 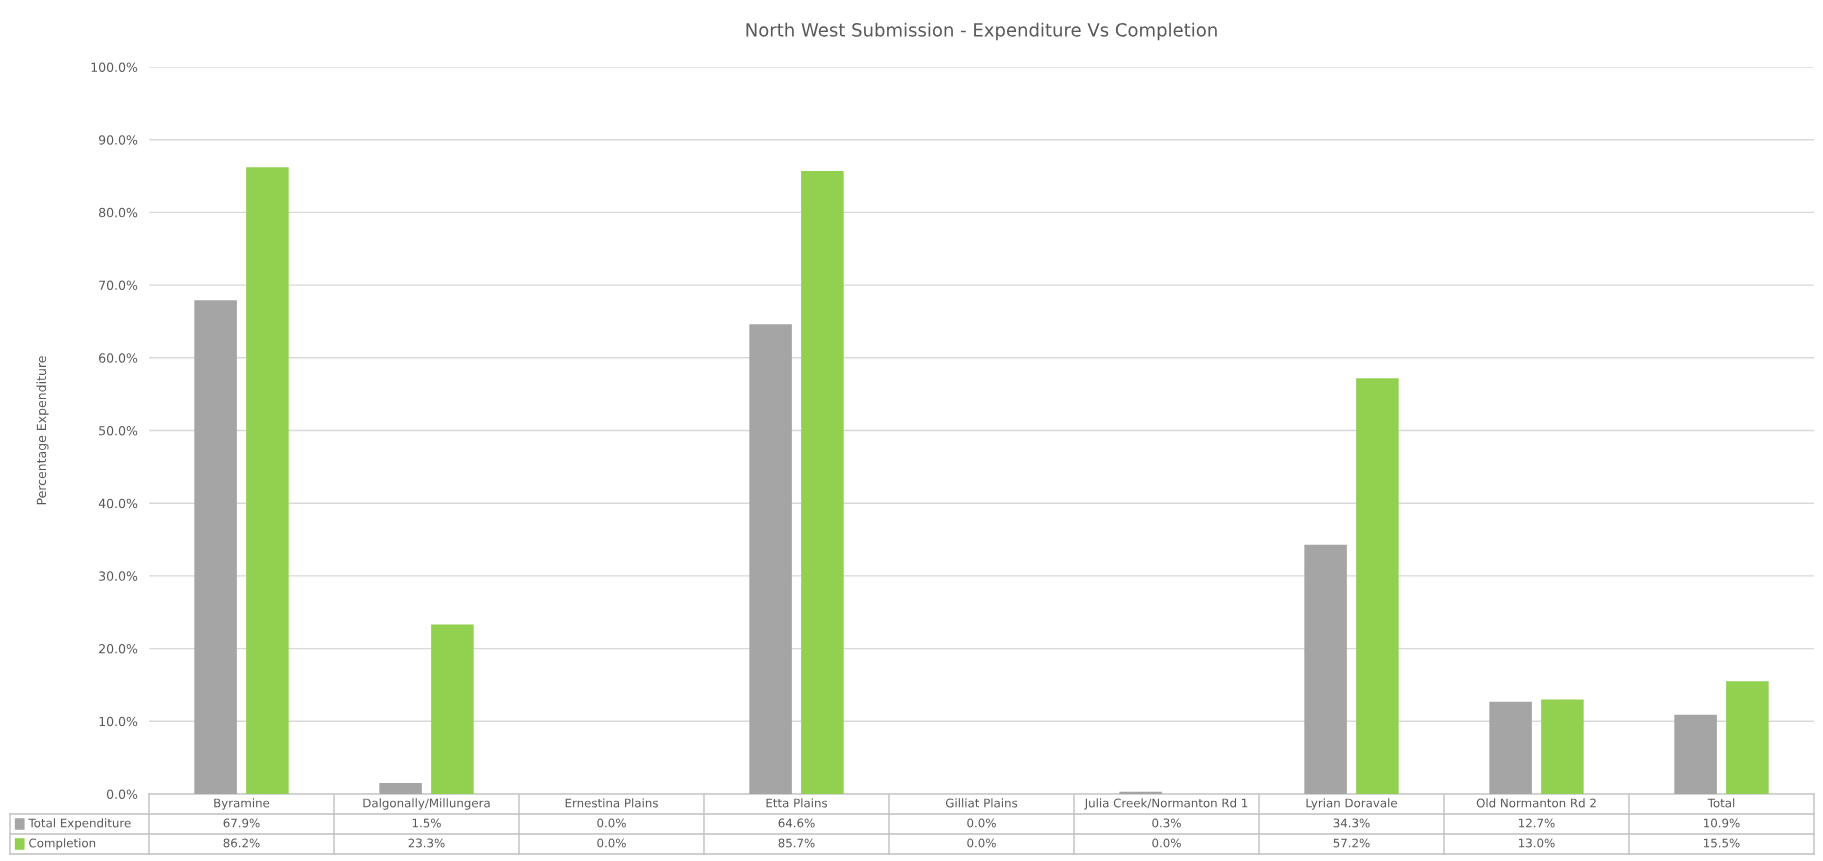 I want to click on legend-label: Completion, so click(x=62, y=844).